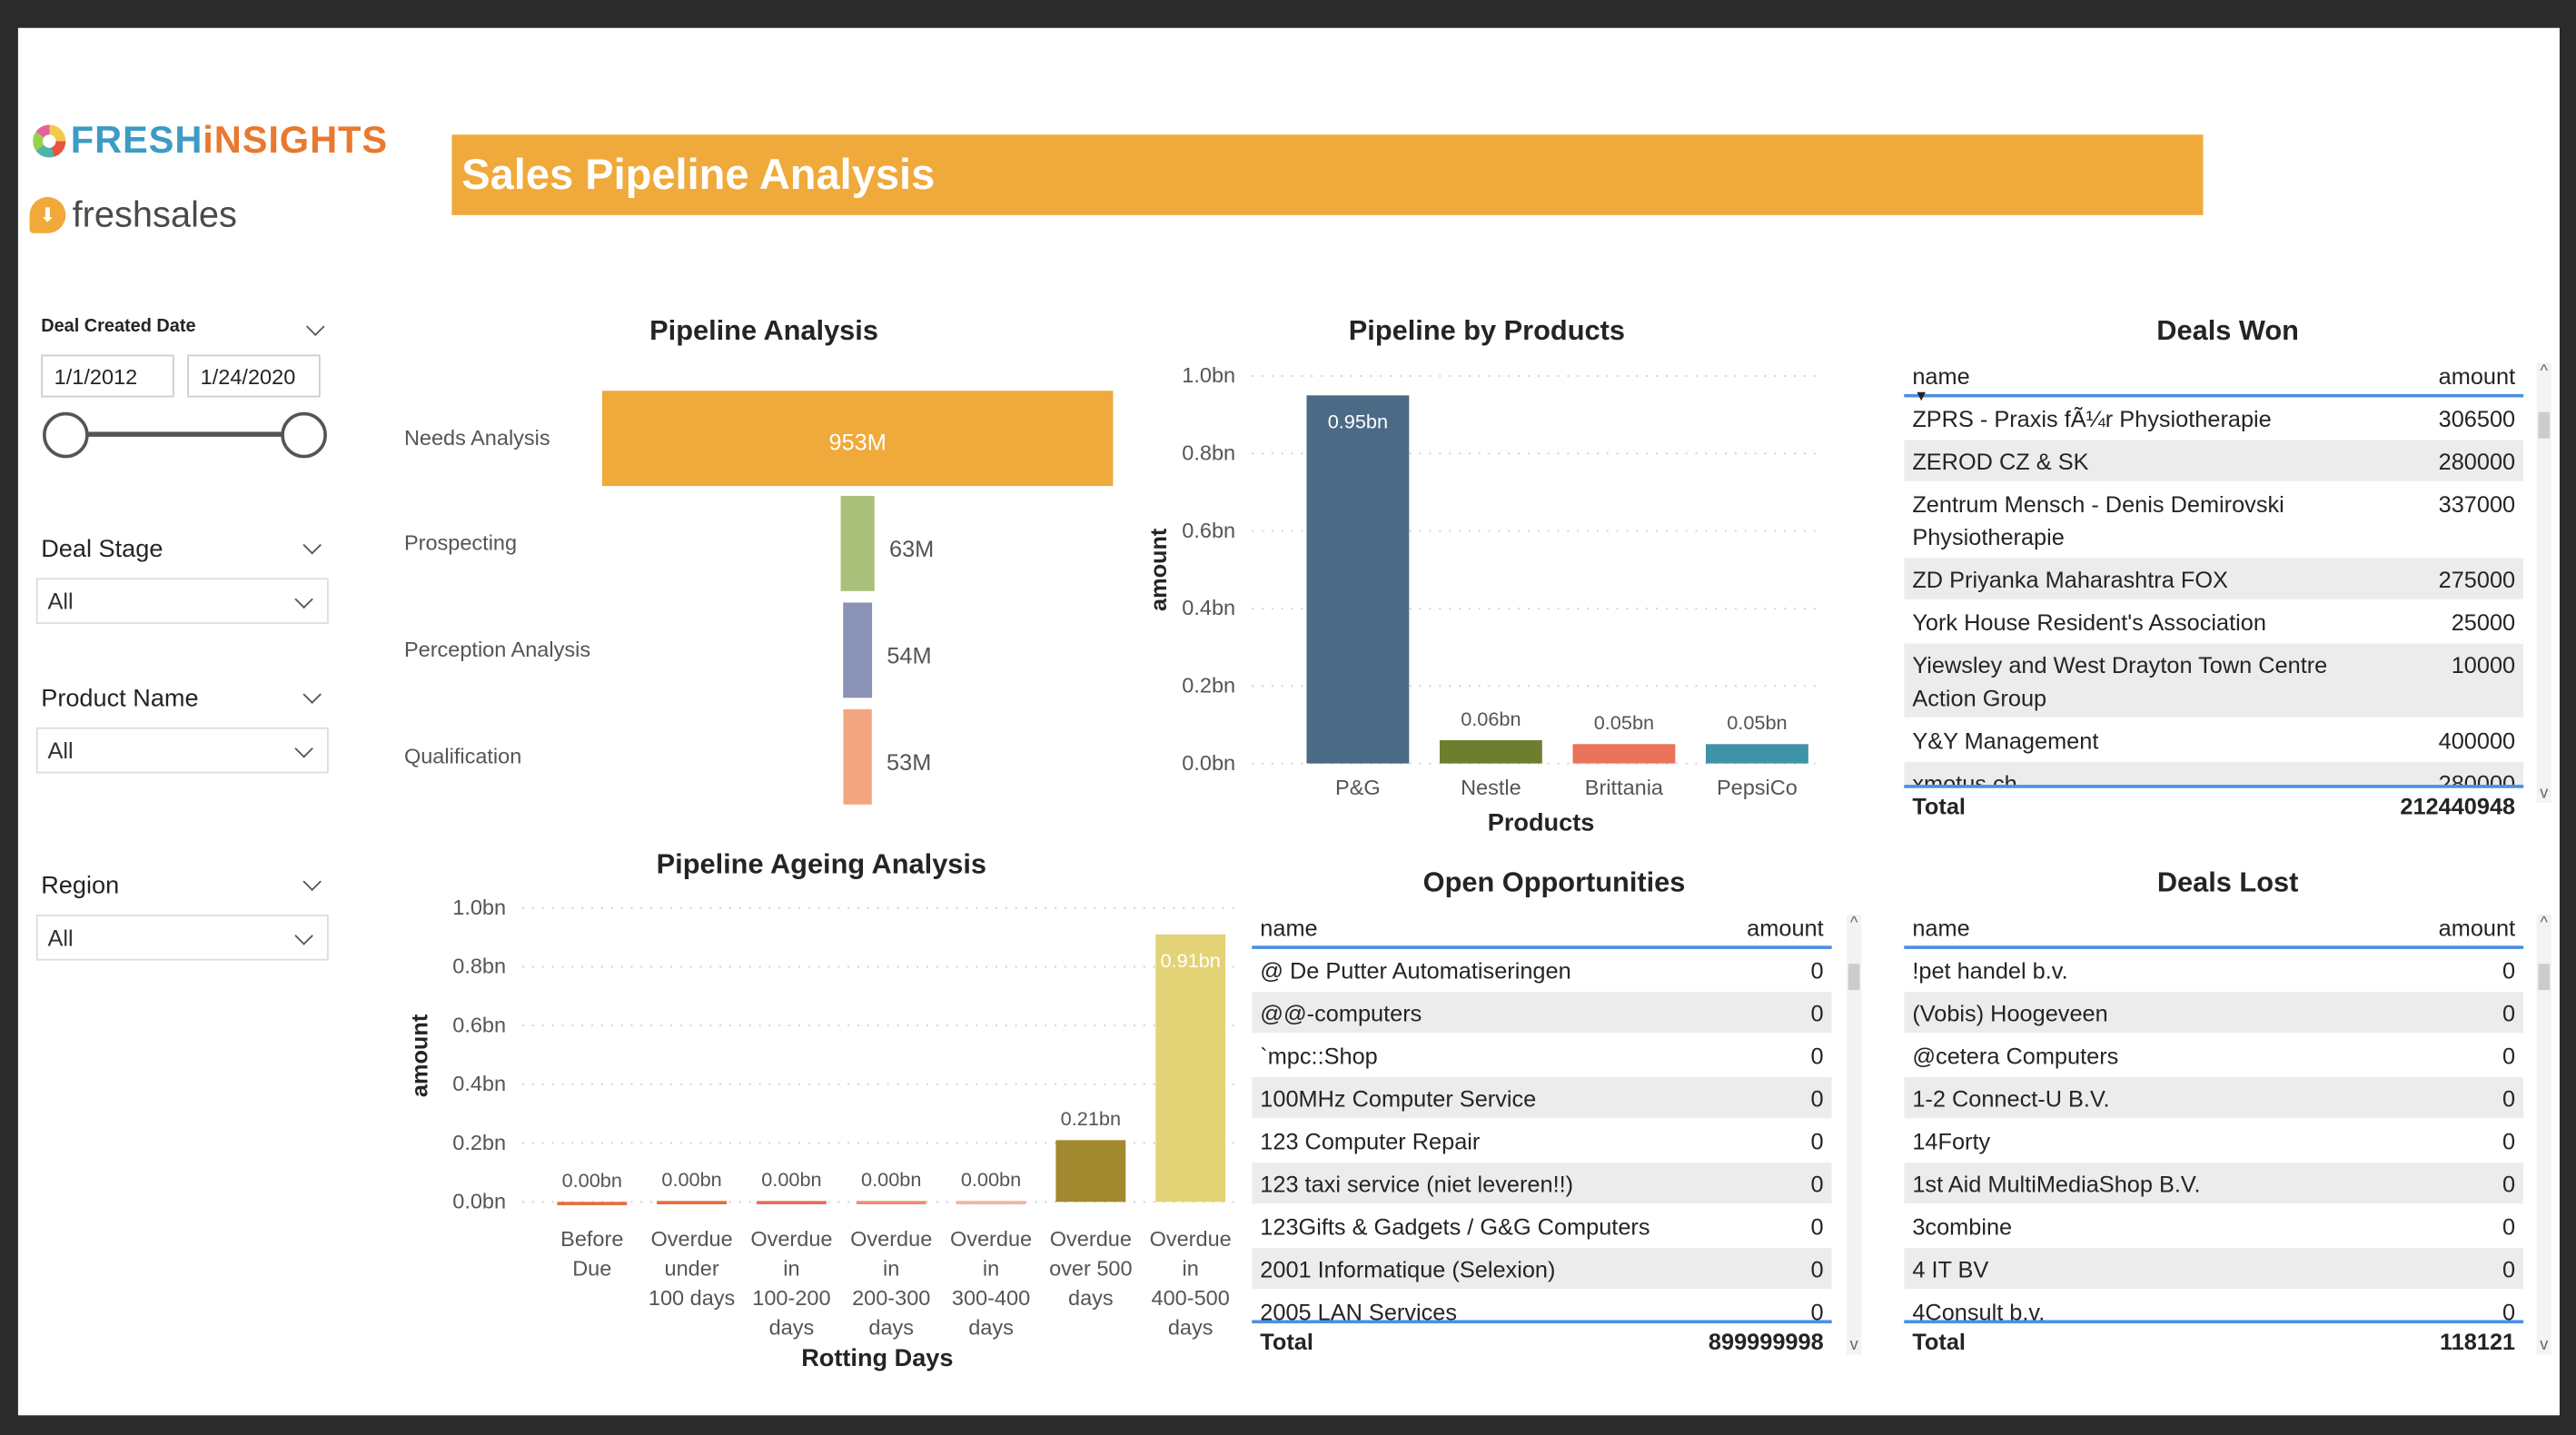 This screenshot has height=1435, width=2576. What do you see at coordinates (2214, 461) in the screenshot?
I see `table-row: ZEROD CZ & SK 280000` at bounding box center [2214, 461].